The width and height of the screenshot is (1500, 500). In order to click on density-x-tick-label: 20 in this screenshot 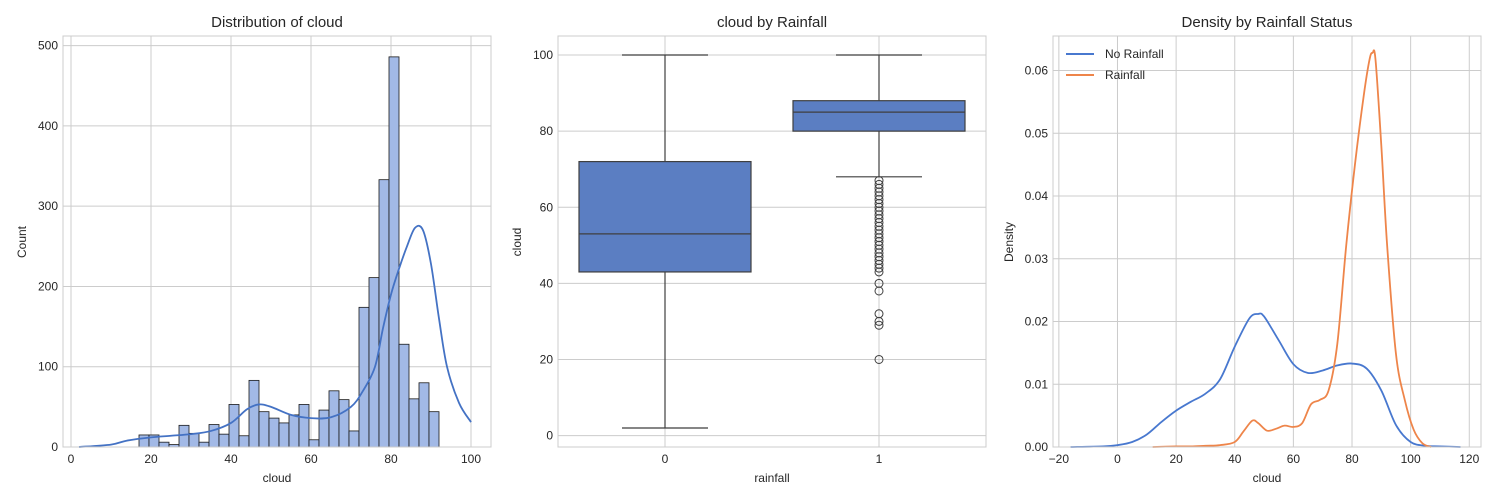, I will do `click(1176, 459)`.